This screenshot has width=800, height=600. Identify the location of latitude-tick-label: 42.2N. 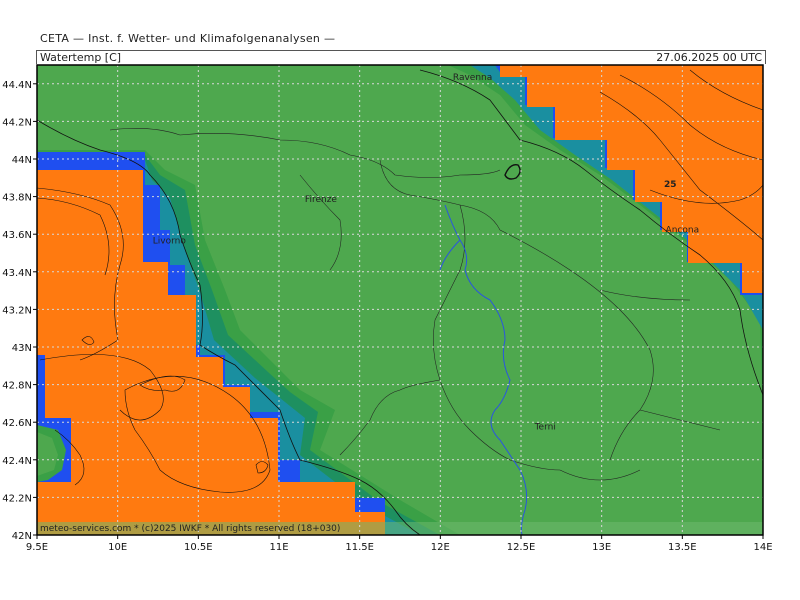
(17, 498).